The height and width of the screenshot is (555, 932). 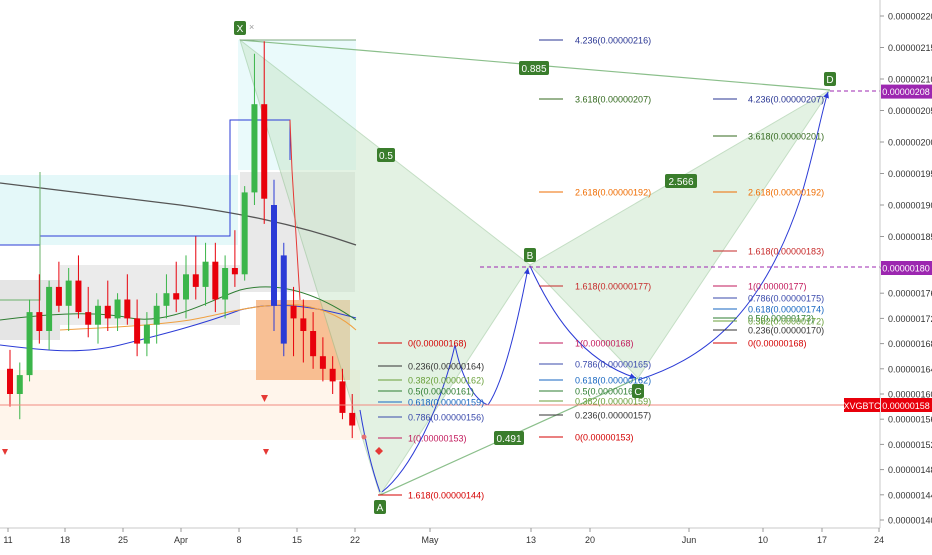 I want to click on time-tick-label: 10, so click(x=763, y=540).